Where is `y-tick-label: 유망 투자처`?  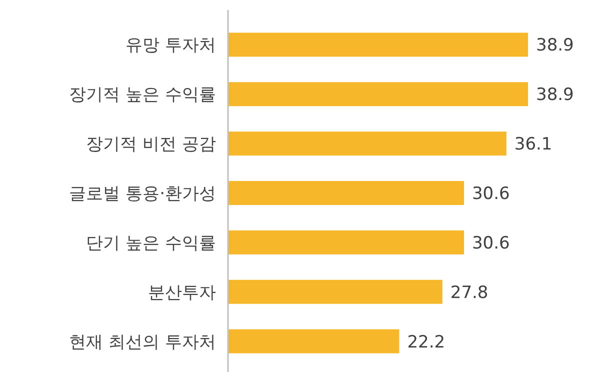 y-tick-label: 유망 투자처 is located at coordinates (171, 46).